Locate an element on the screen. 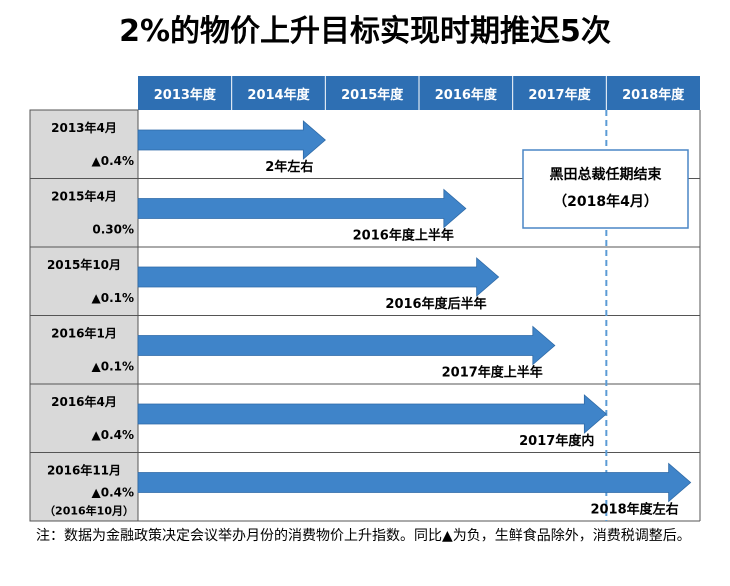 The width and height of the screenshot is (730, 586). period-label: 2015年度 is located at coordinates (372, 95).